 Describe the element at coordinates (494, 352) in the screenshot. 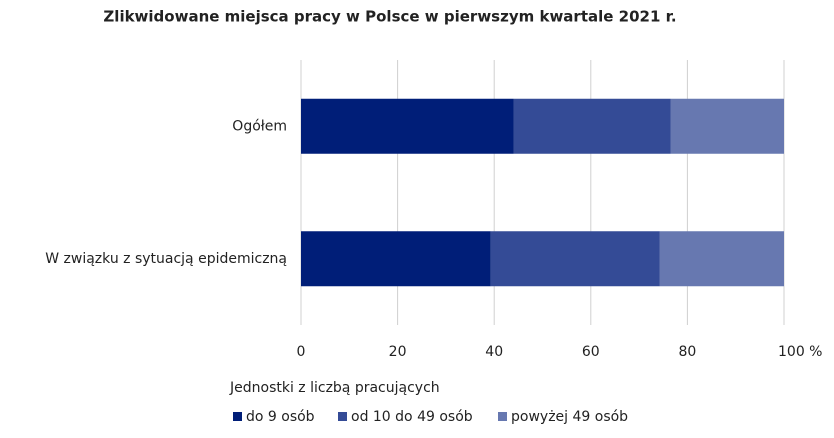

I see `x-tick-label: 40` at that location.